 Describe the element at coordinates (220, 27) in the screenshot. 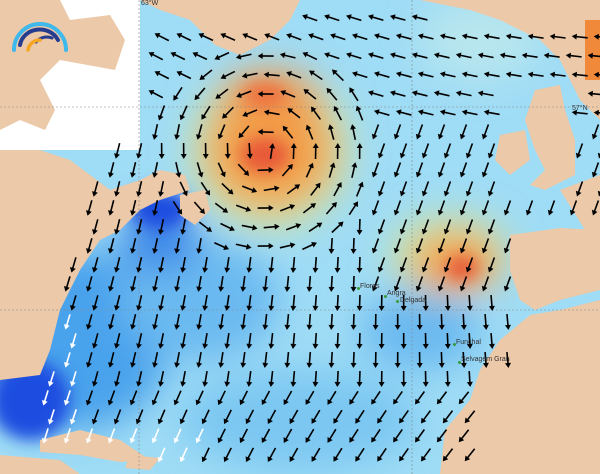

I see `greenland` at that location.